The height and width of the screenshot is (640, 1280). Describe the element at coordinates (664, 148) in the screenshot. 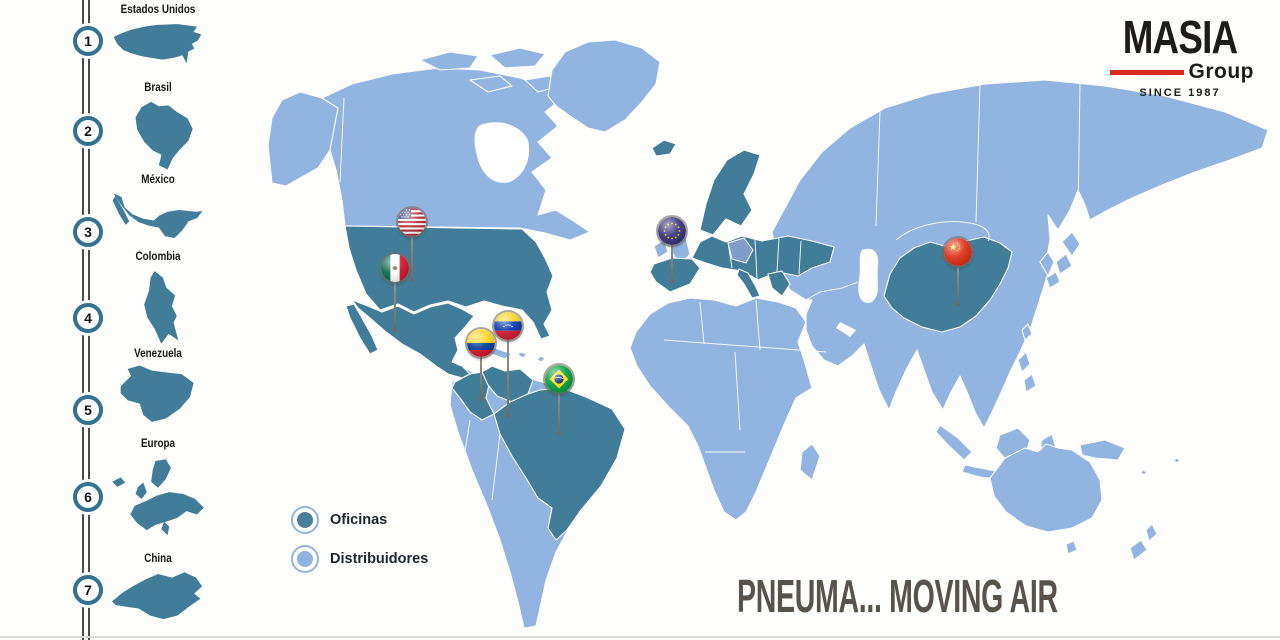

I see `map-iceland` at that location.